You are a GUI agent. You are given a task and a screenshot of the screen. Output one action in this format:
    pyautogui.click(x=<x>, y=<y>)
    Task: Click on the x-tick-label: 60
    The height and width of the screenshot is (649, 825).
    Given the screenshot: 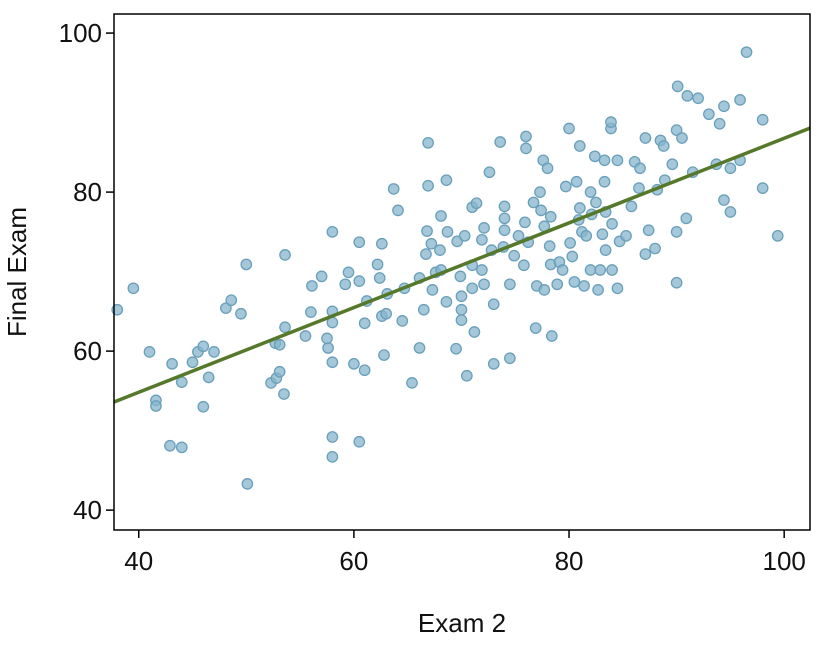 What is the action you would take?
    pyautogui.click(x=353, y=561)
    